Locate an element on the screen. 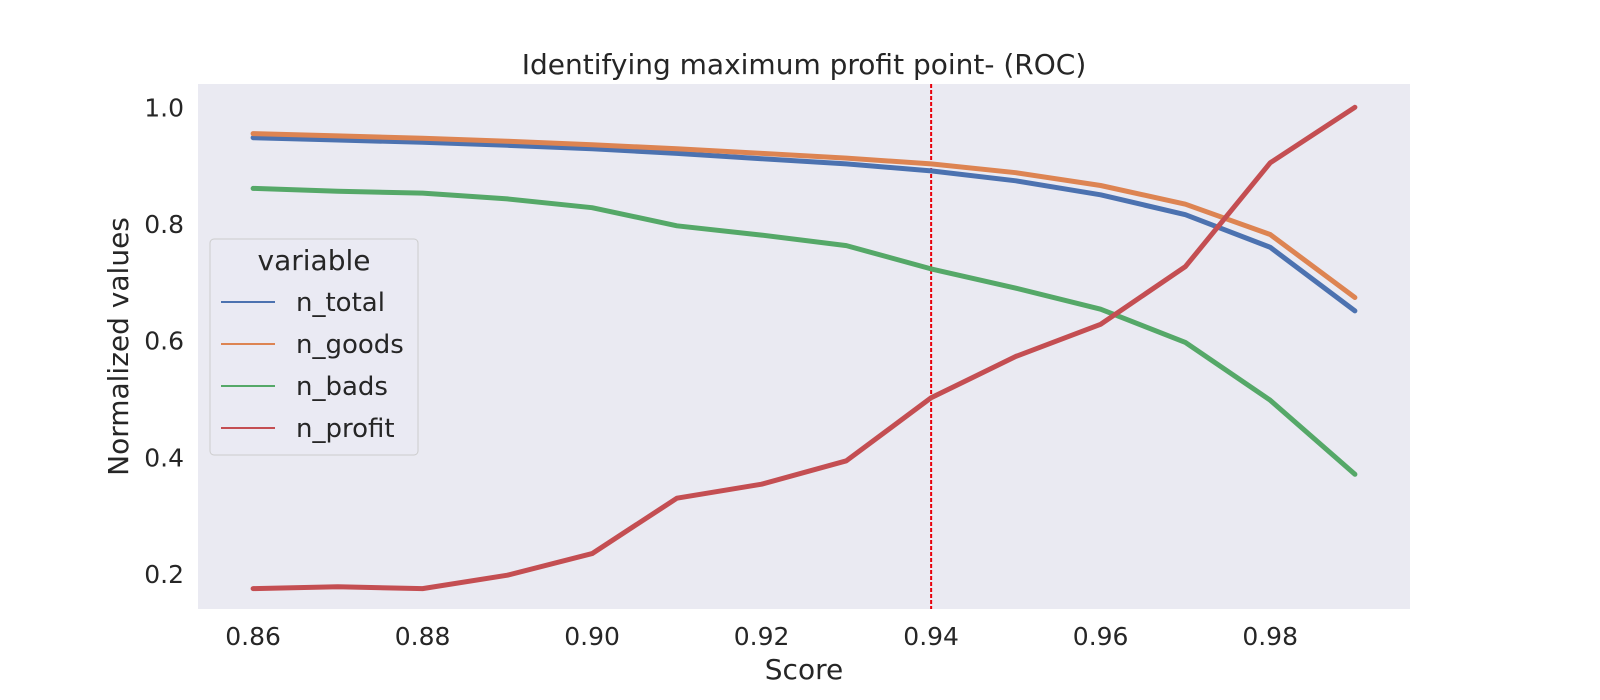  x-tick-label: 0.90 is located at coordinates (592, 636).